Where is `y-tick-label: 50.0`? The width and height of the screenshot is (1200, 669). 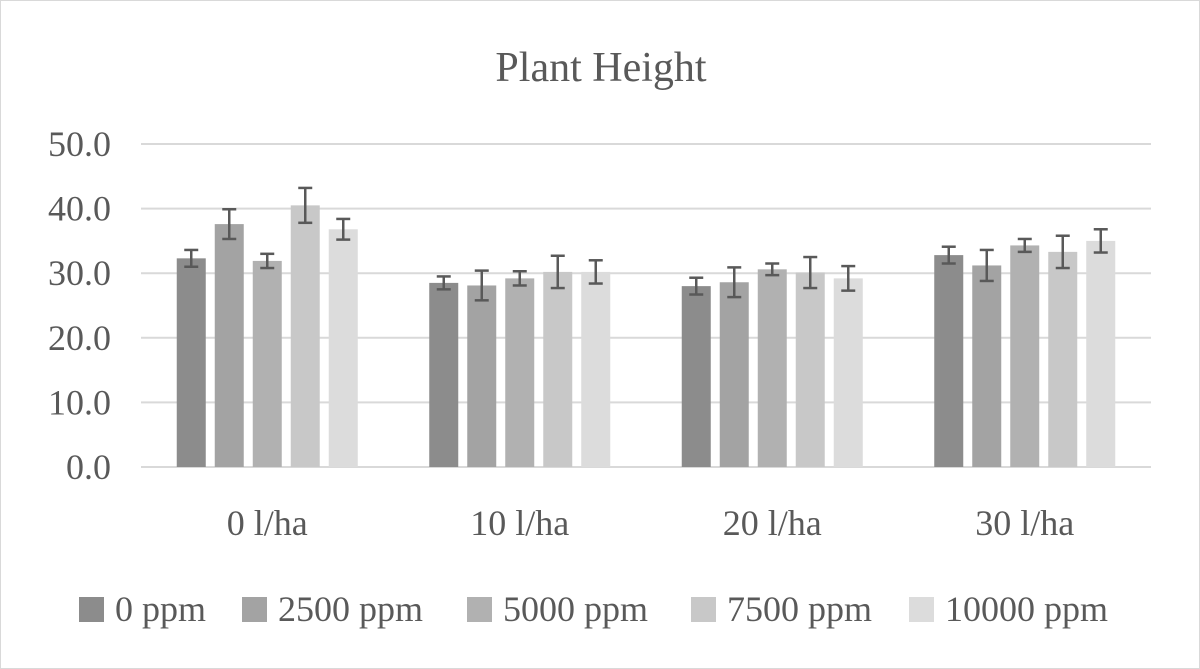 y-tick-label: 50.0 is located at coordinates (79, 144).